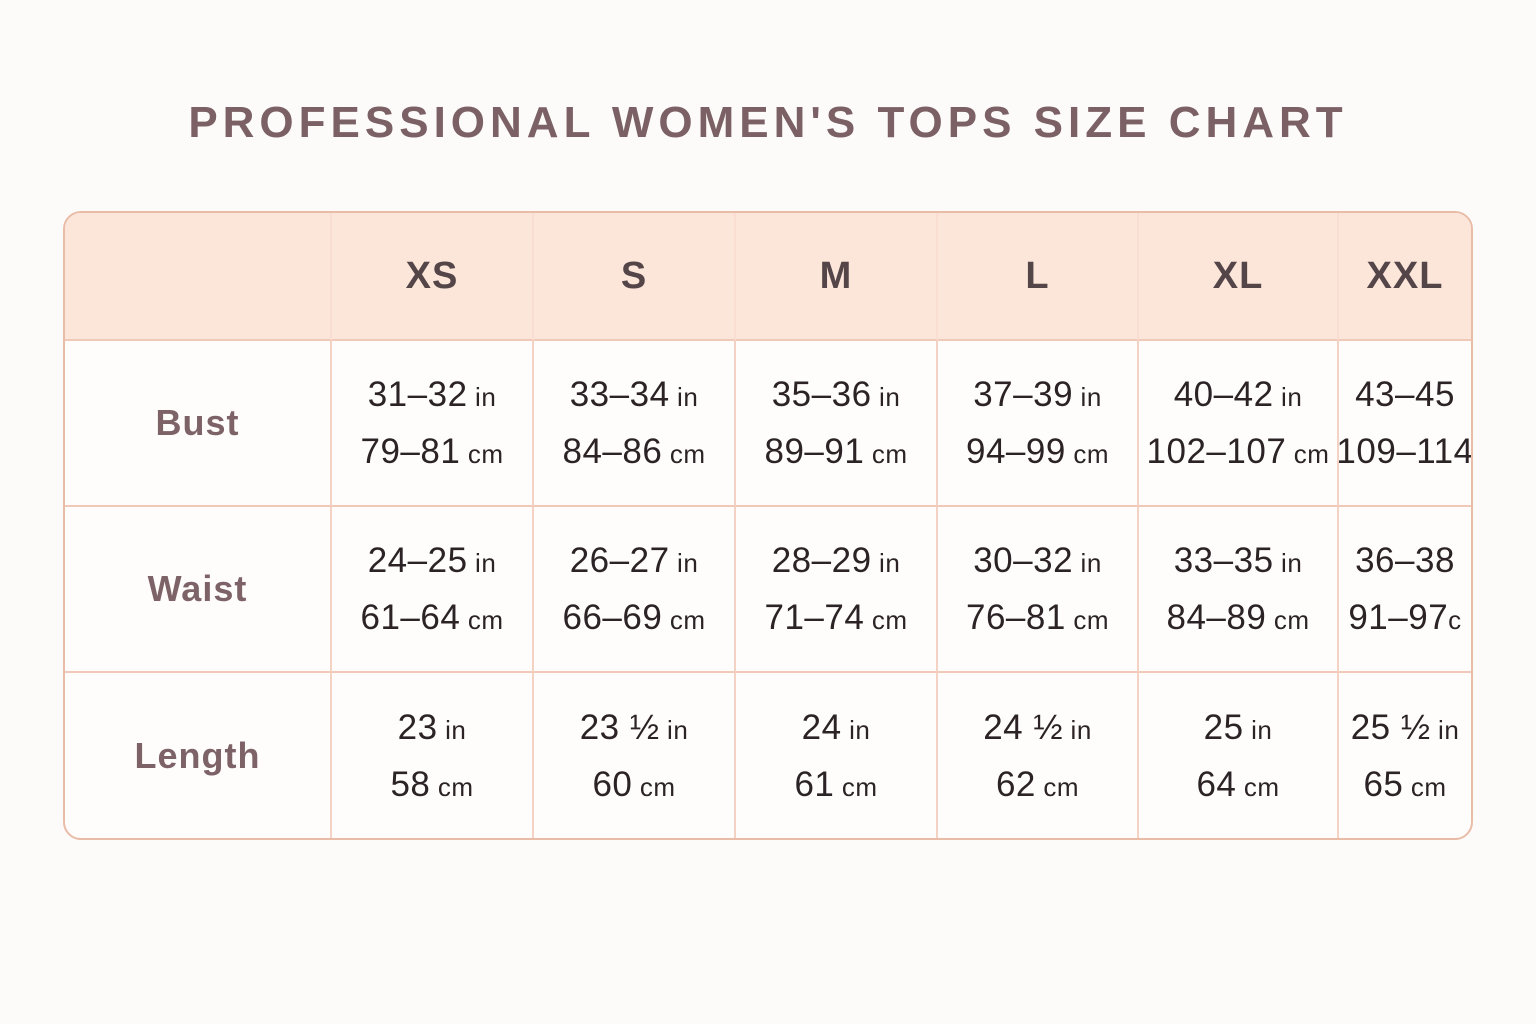 The image size is (1536, 1024). I want to click on header-label: S, so click(634, 275).